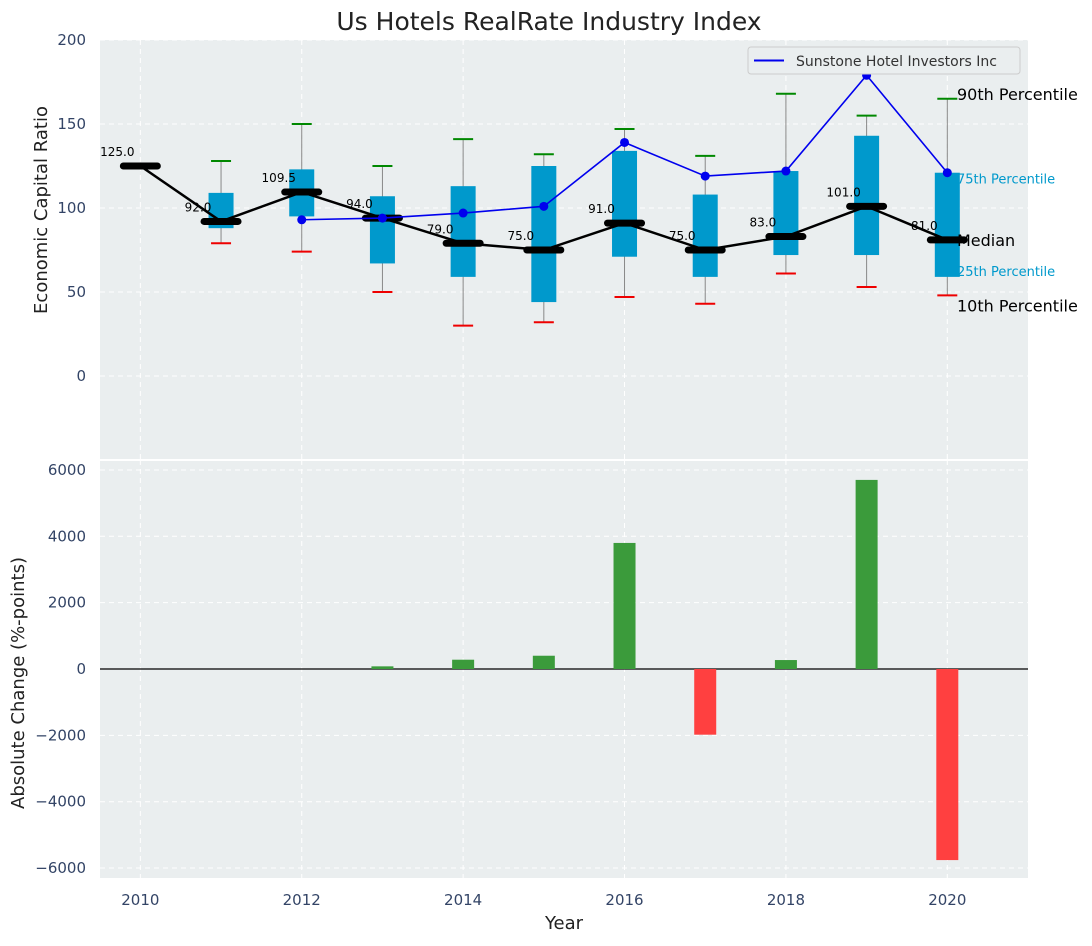  What do you see at coordinates (279, 178) in the screenshot?
I see `median-value-label: 109.5` at bounding box center [279, 178].